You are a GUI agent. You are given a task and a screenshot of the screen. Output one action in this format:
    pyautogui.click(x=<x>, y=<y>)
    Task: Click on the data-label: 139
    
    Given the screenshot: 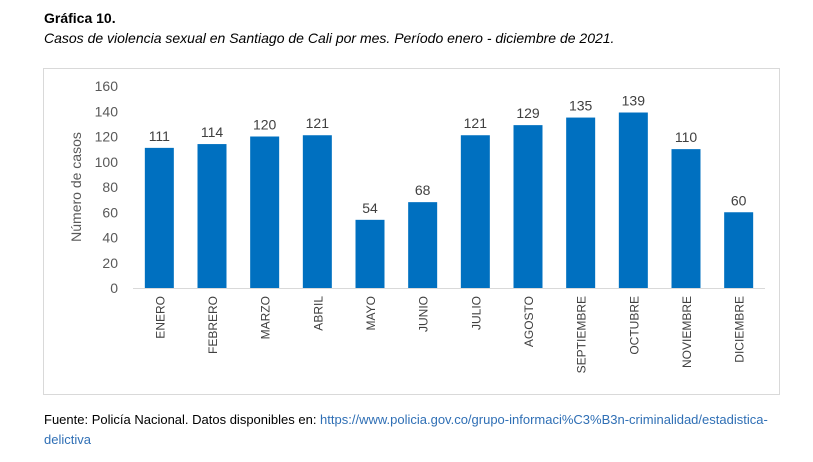 What is the action you would take?
    pyautogui.click(x=634, y=101)
    